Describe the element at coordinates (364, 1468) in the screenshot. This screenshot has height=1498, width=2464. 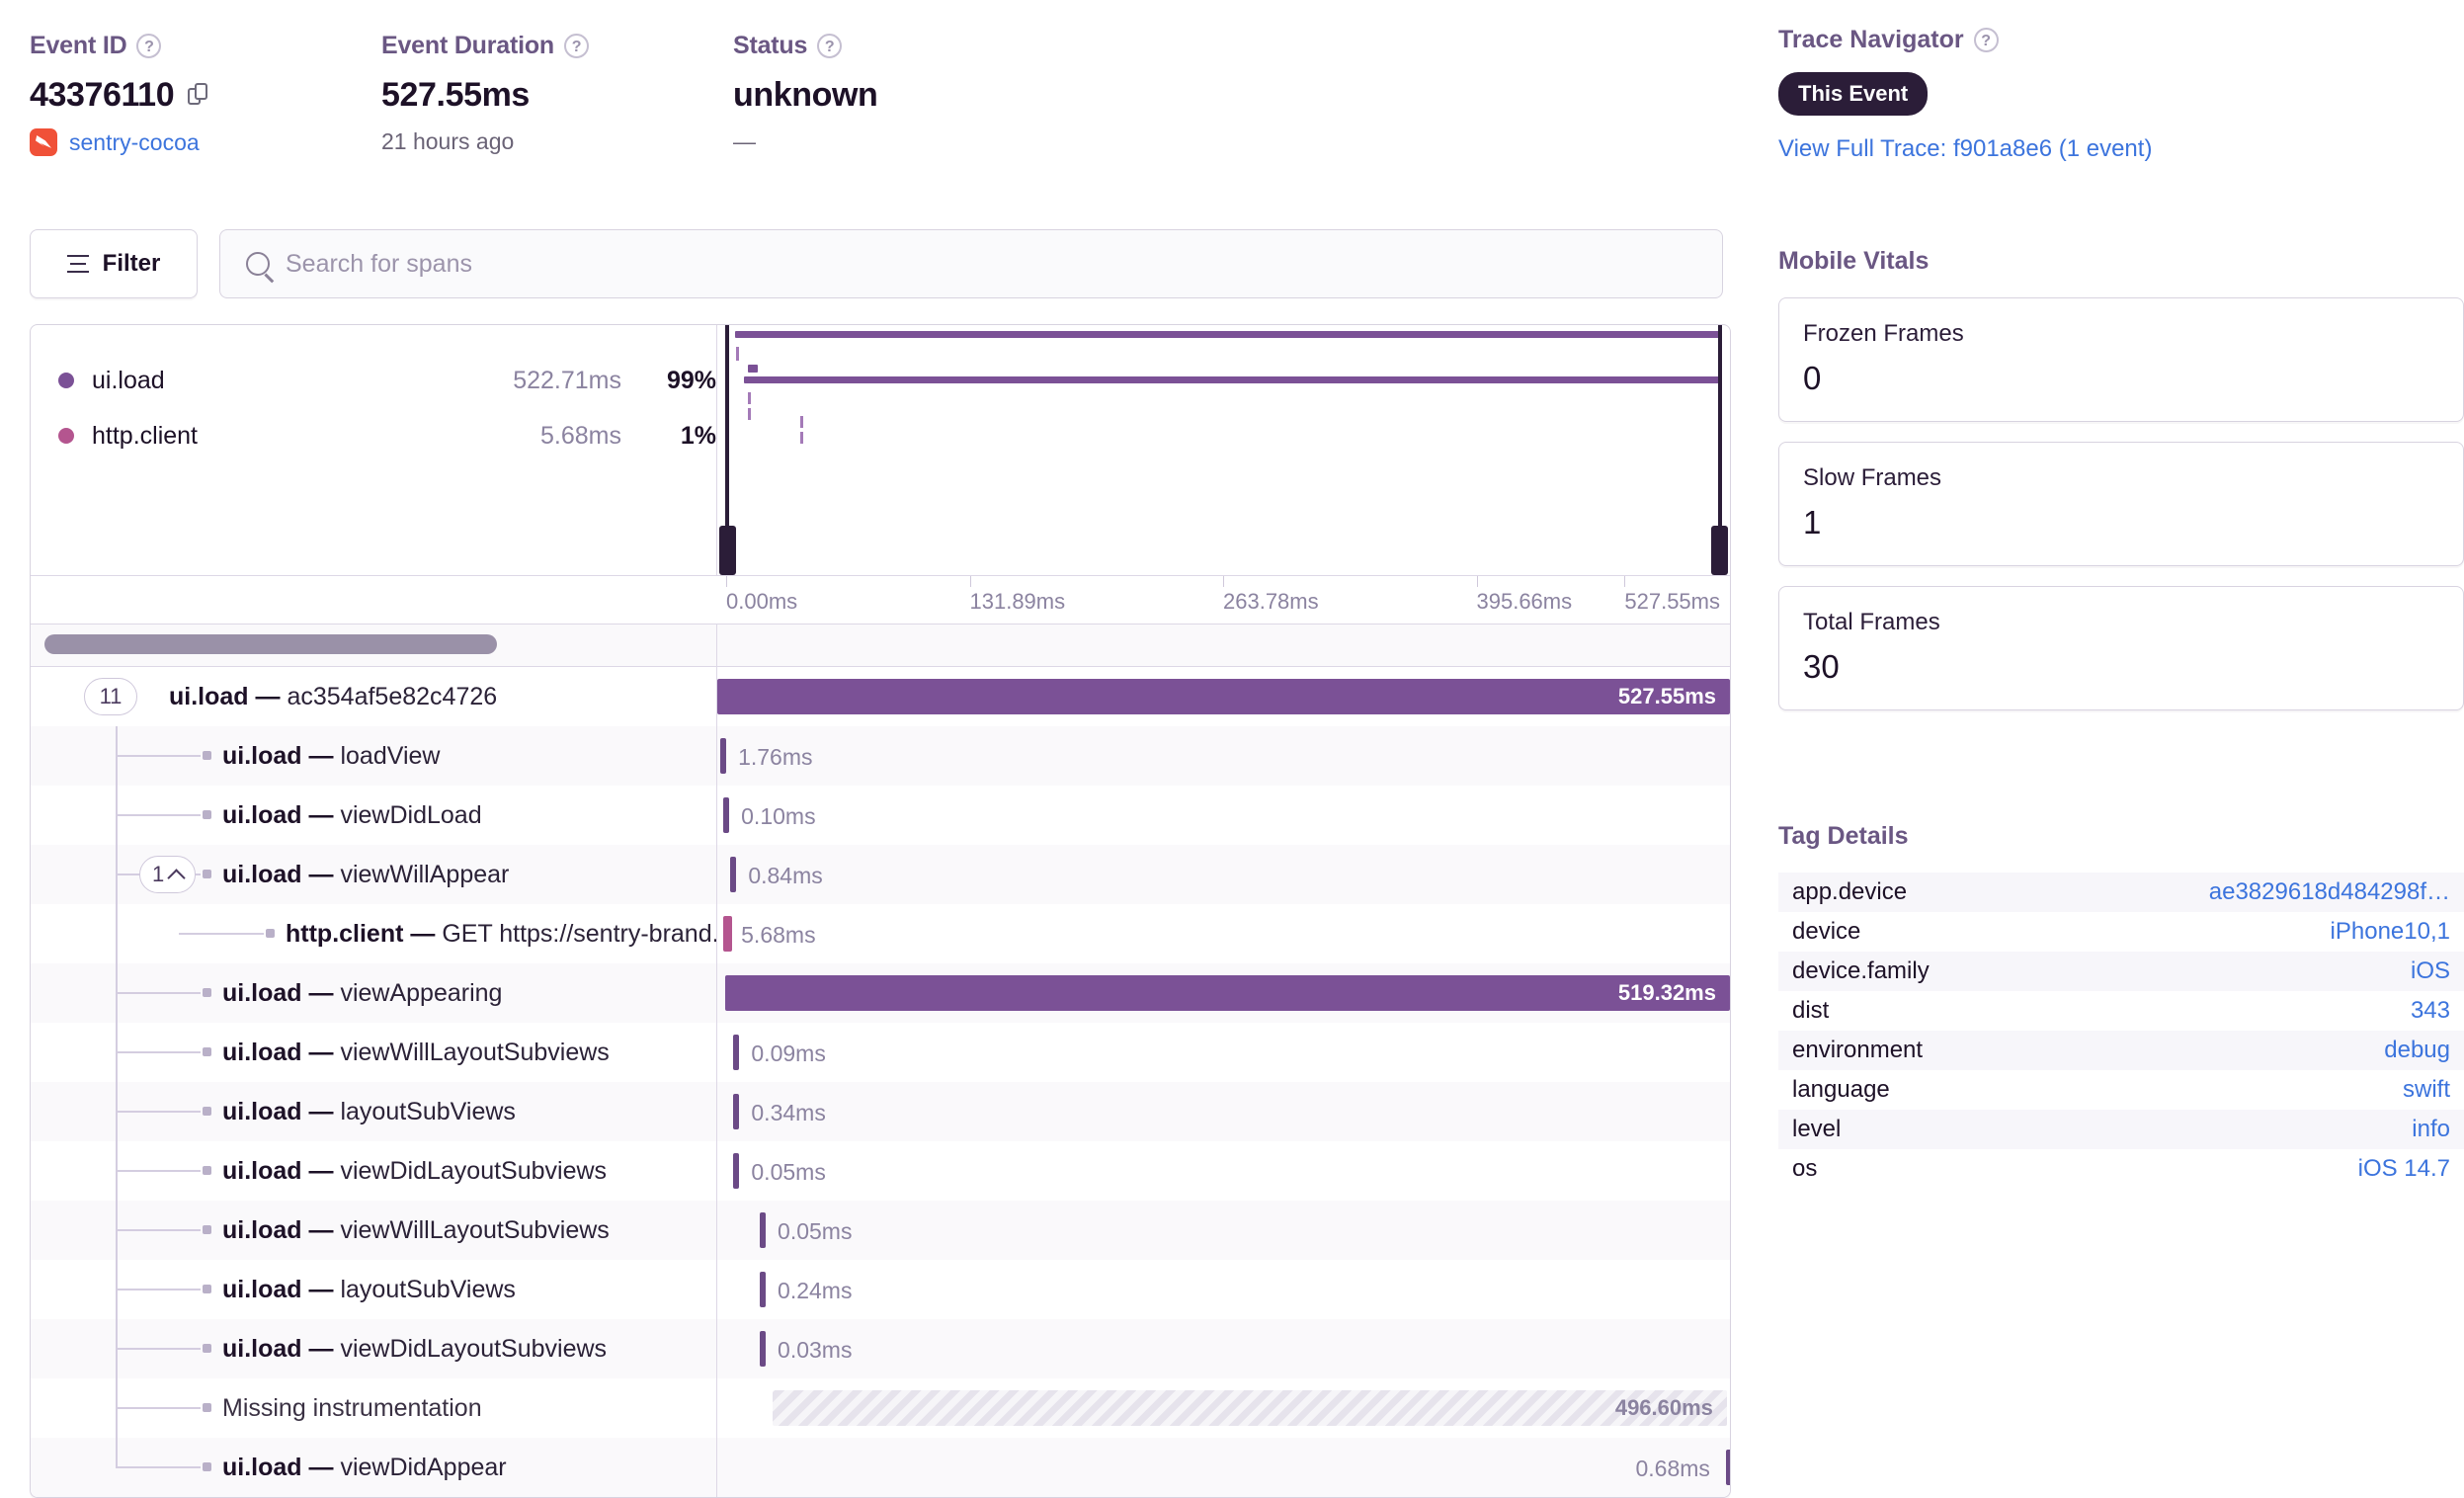
I see `span-title: ui.load — viewDidAppear` at that location.